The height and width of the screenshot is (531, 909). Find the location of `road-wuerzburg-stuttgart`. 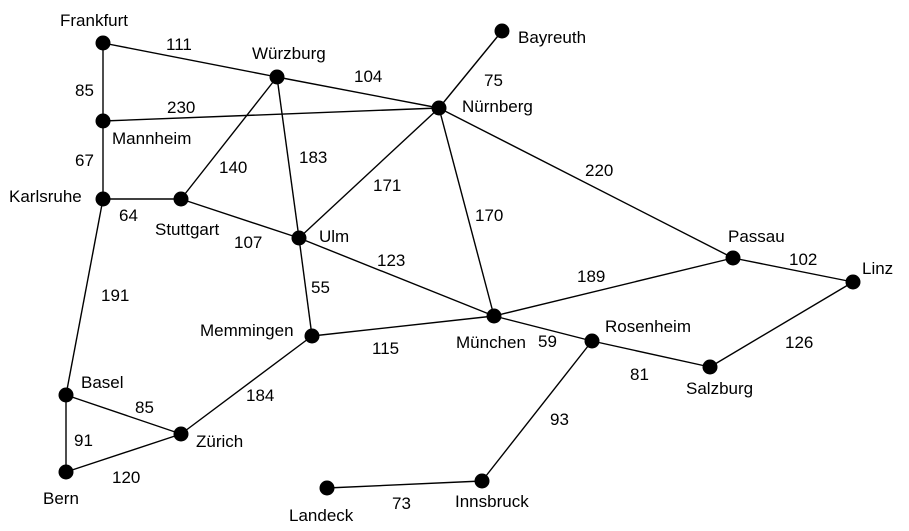

road-wuerzburg-stuttgart is located at coordinates (229, 138).